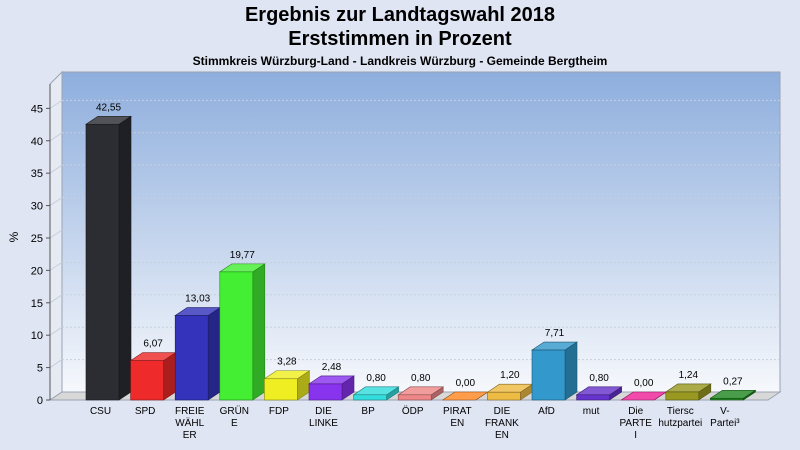 This screenshot has height=450, width=800. What do you see at coordinates (234, 417) in the screenshot?
I see `x-tick-label: GRÜN E` at bounding box center [234, 417].